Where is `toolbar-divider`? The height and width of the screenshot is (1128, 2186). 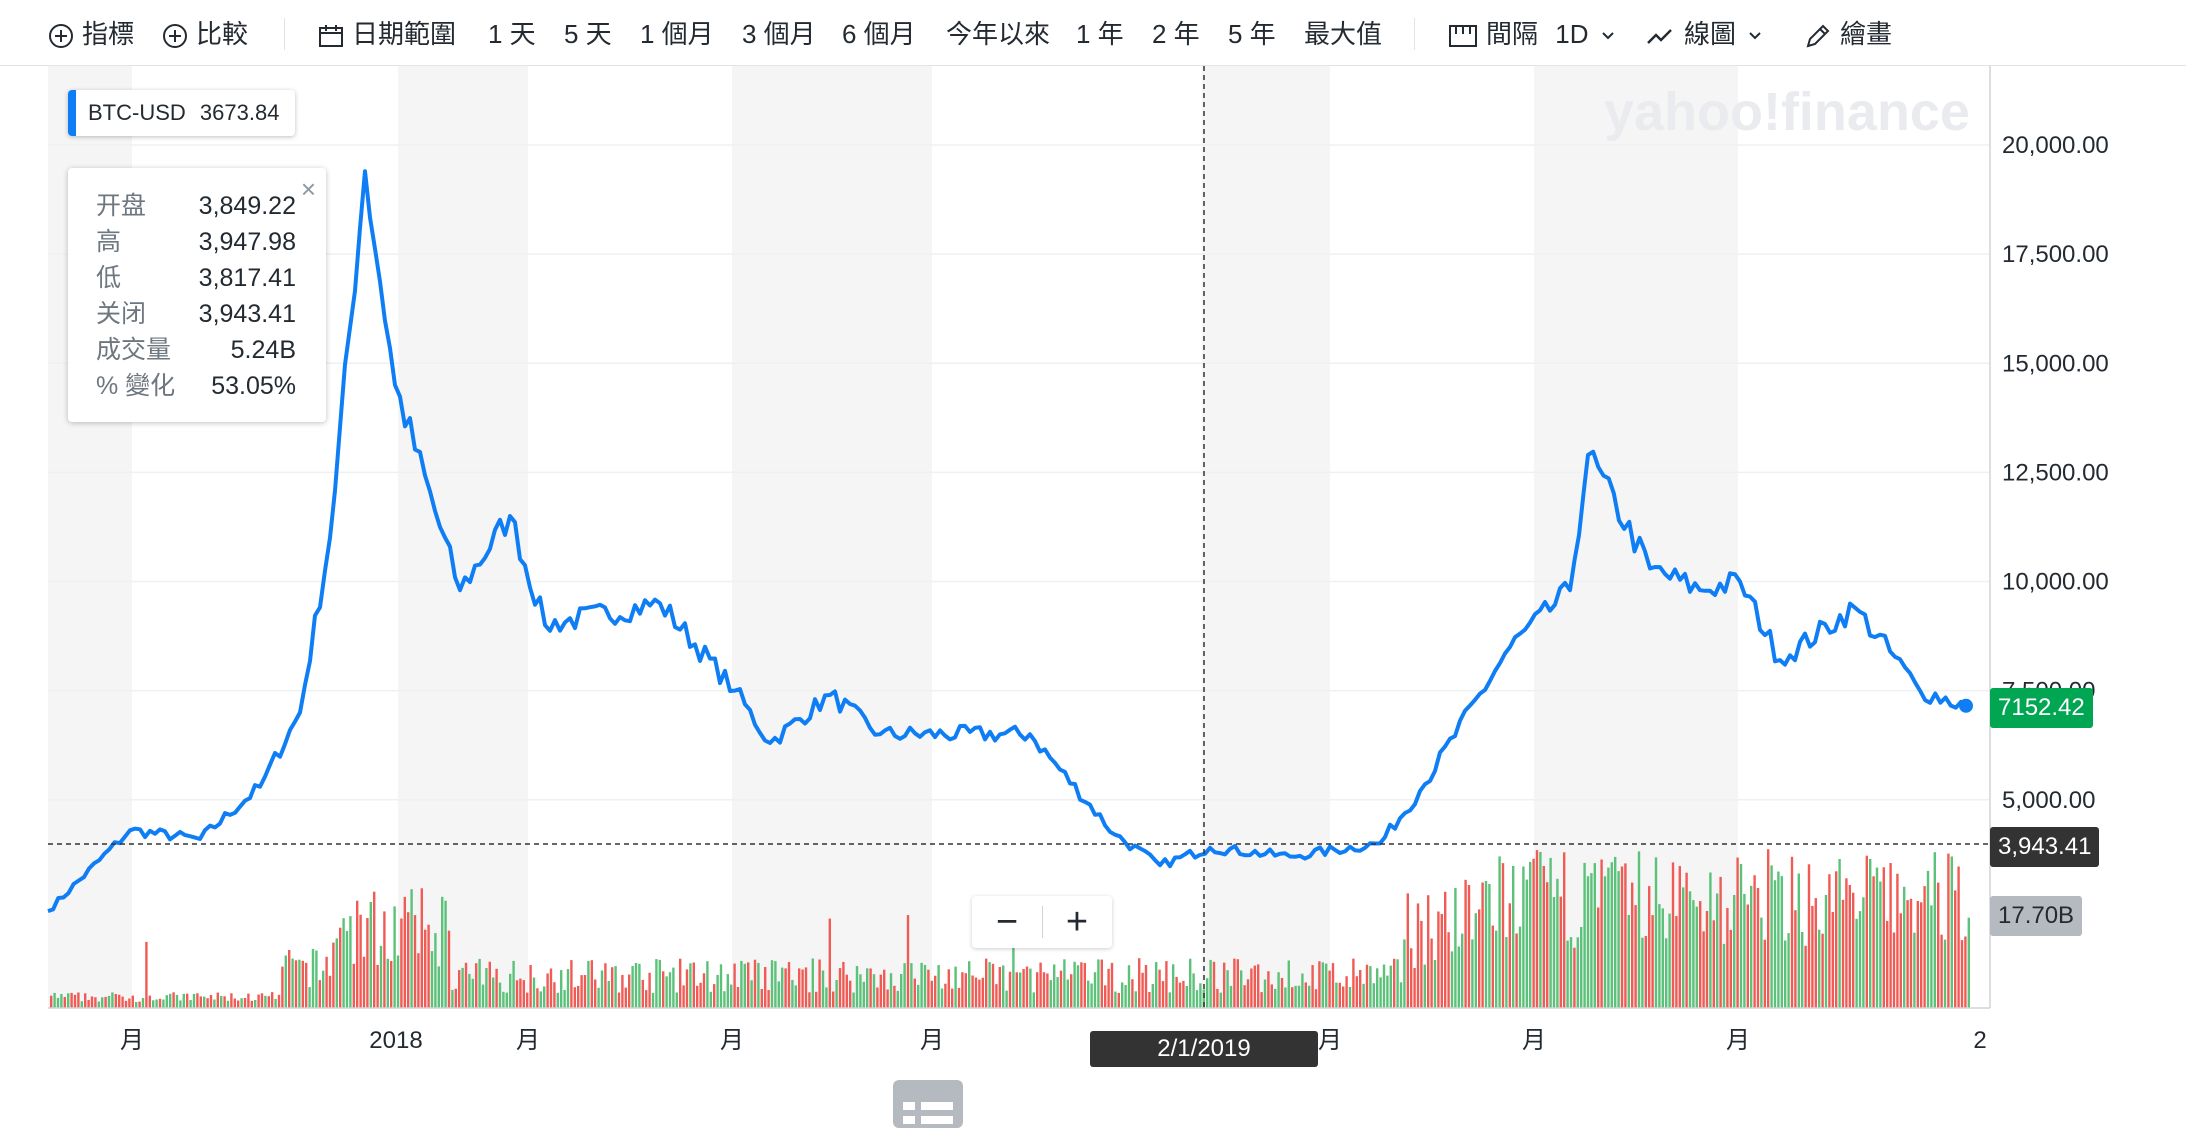 toolbar-divider is located at coordinates (1414, 34).